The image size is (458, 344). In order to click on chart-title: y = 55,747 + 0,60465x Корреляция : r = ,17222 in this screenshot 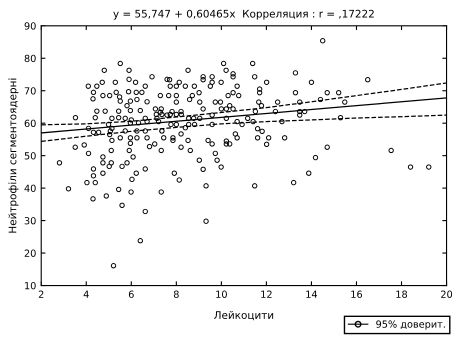, I will do `click(243, 15)`.